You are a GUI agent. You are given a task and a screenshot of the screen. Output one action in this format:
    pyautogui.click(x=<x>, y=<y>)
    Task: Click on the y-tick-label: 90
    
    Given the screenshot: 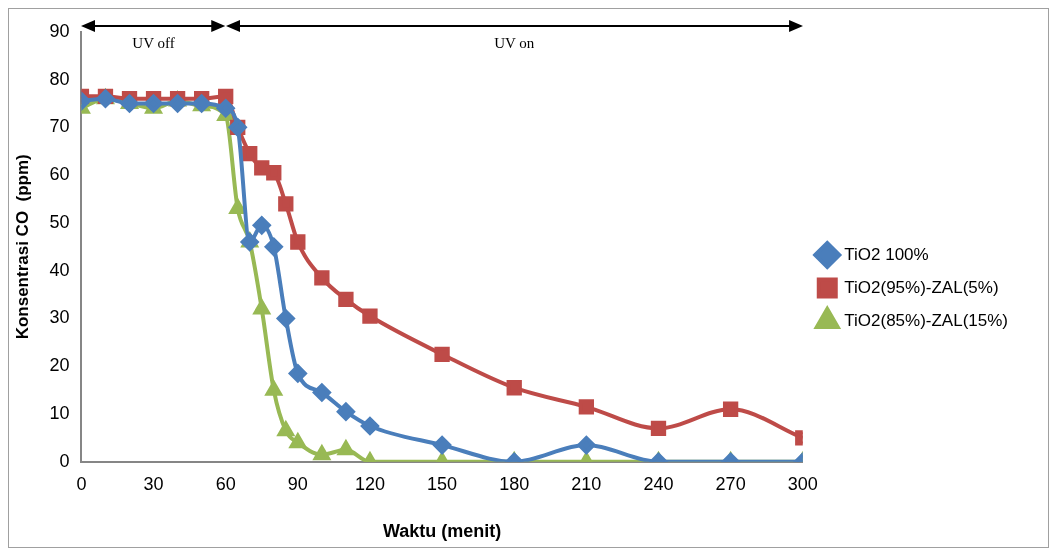 What is the action you would take?
    pyautogui.click(x=59, y=30)
    